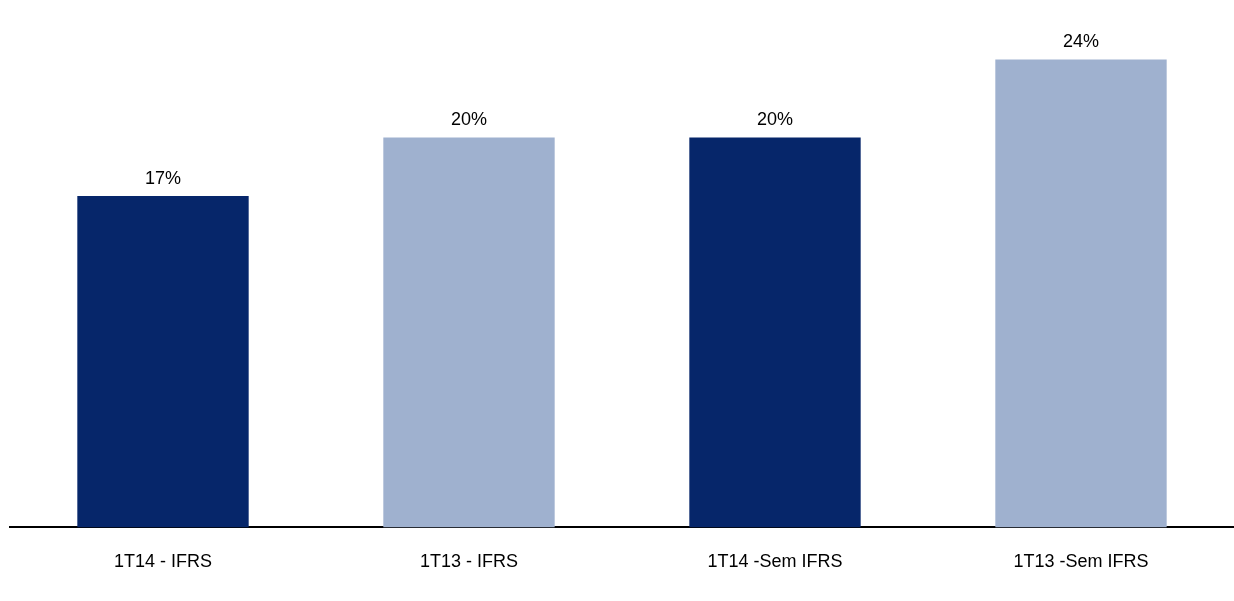  Describe the element at coordinates (775, 561) in the screenshot. I see `x-tick-label: 1T14 -Sem IFRS` at that location.